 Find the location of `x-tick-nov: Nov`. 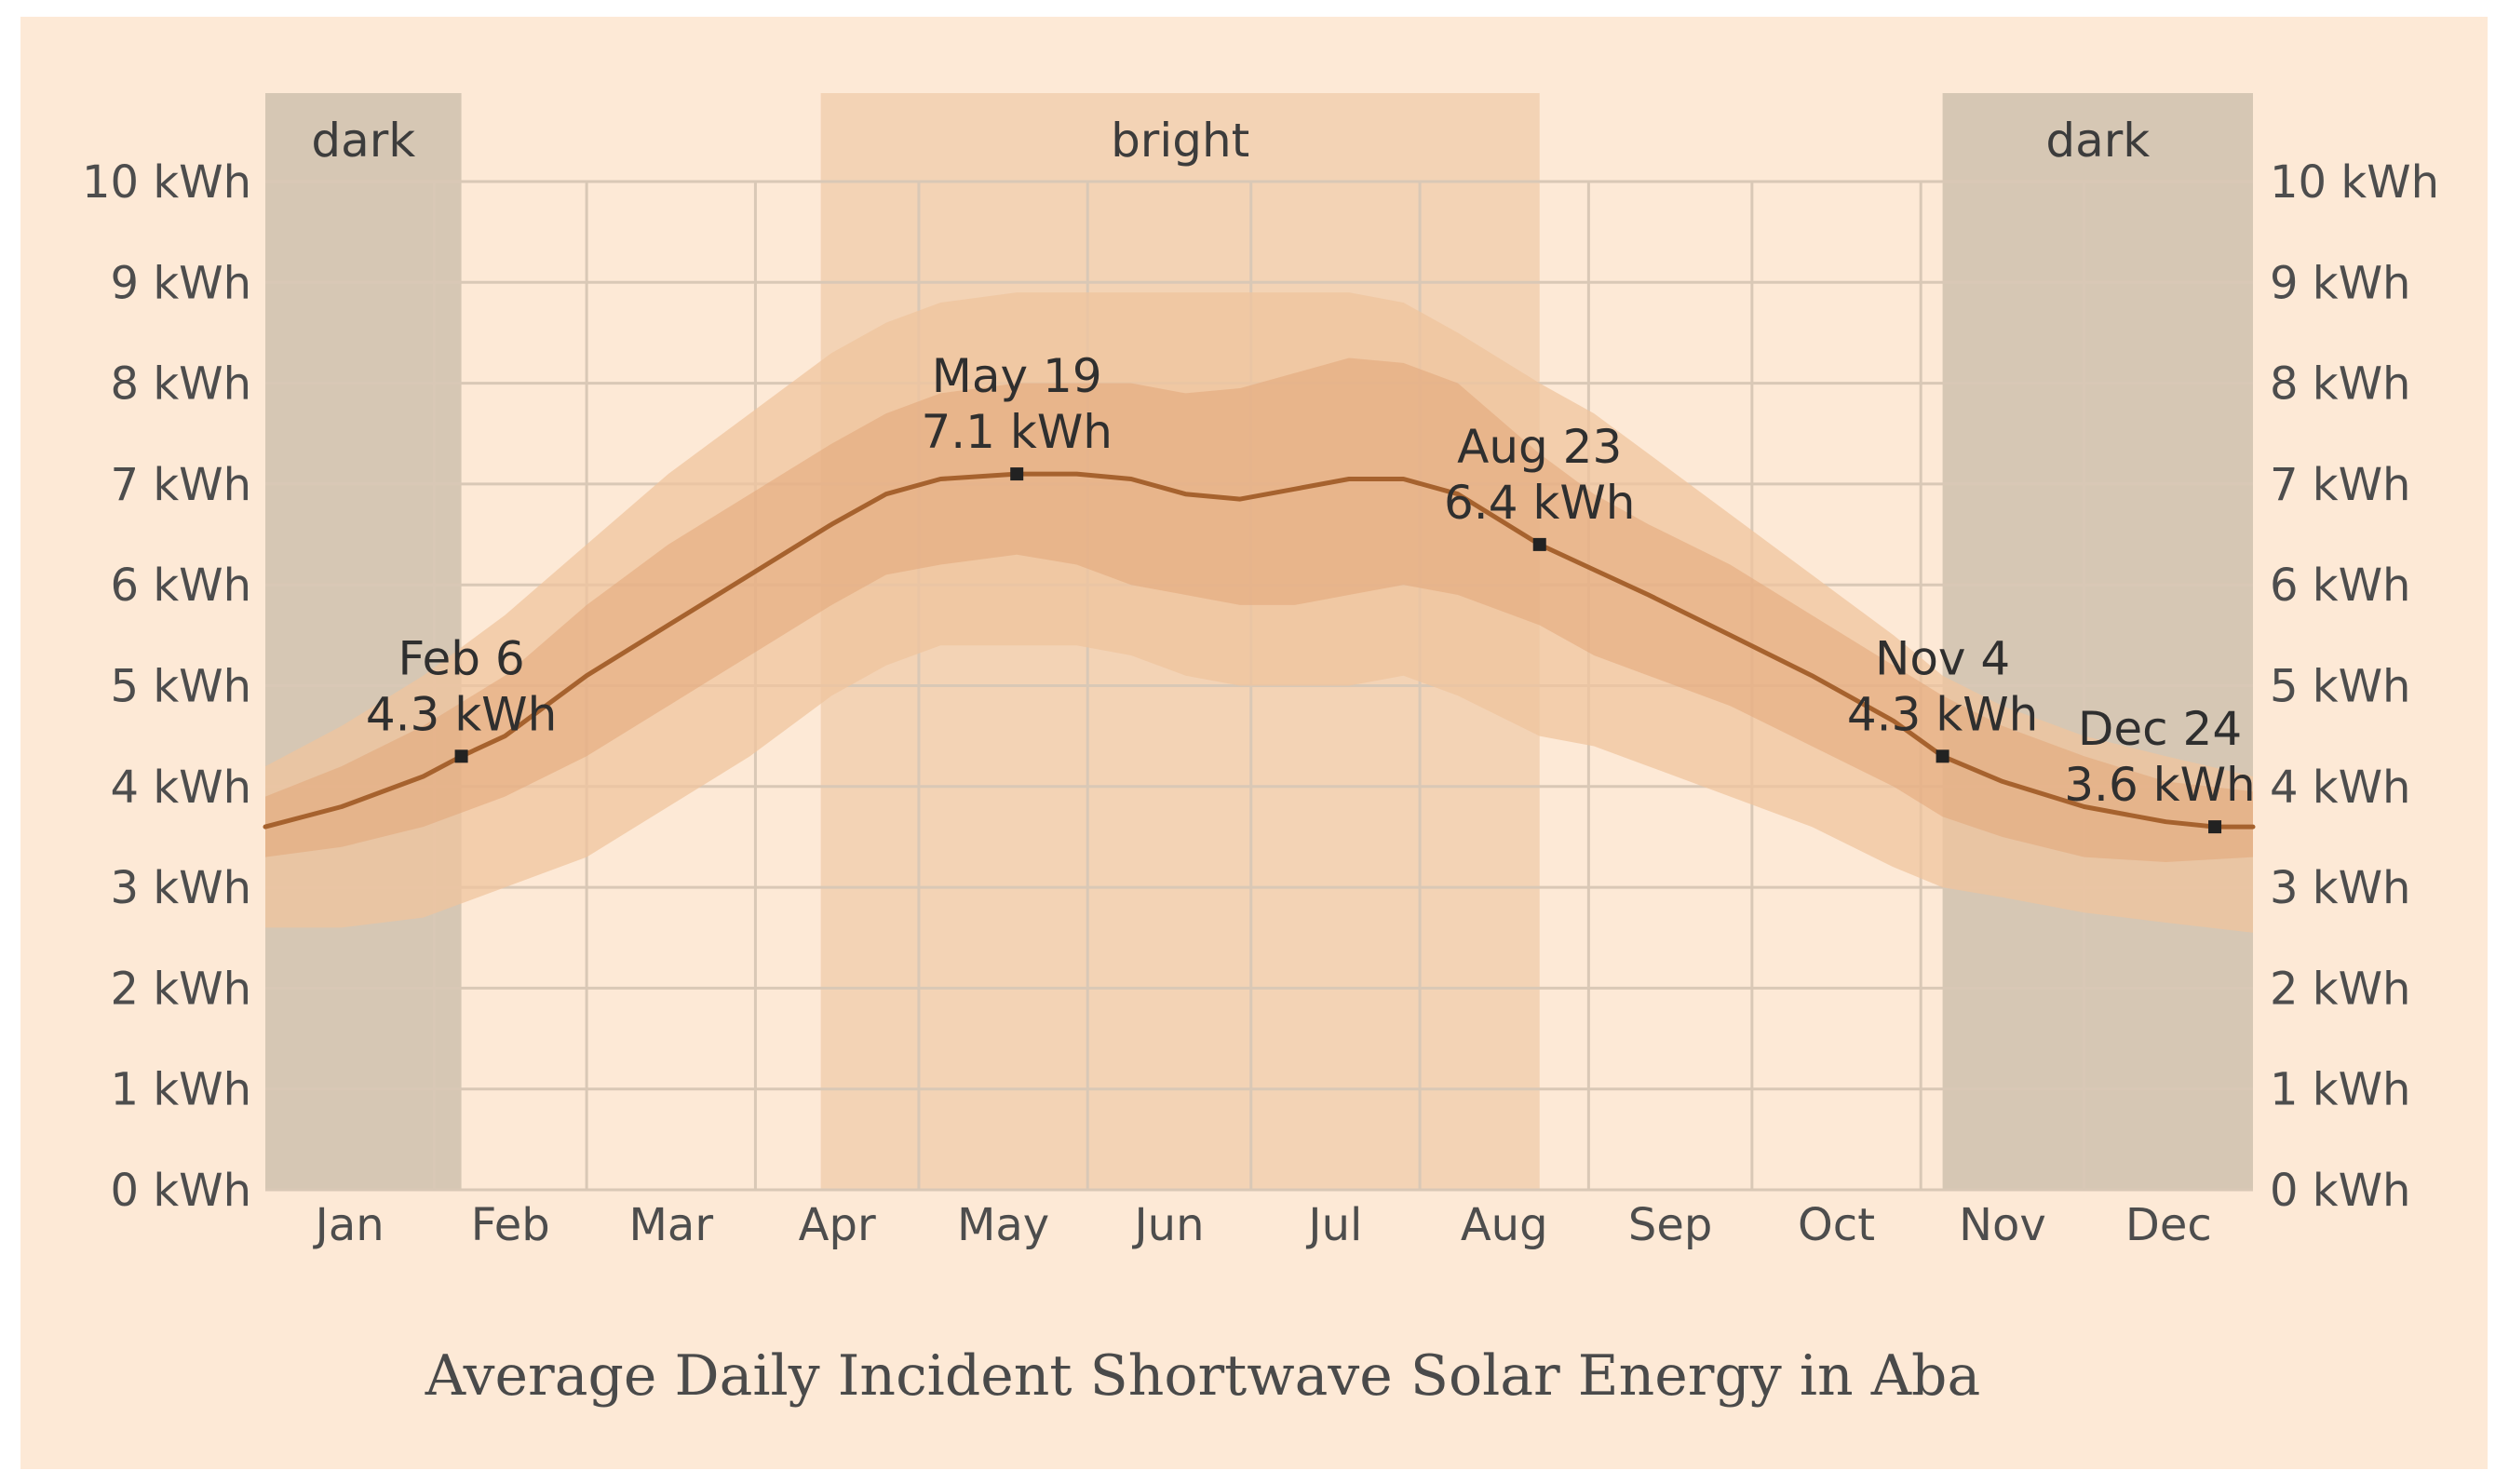

x-tick-nov: Nov is located at coordinates (2002, 1225).